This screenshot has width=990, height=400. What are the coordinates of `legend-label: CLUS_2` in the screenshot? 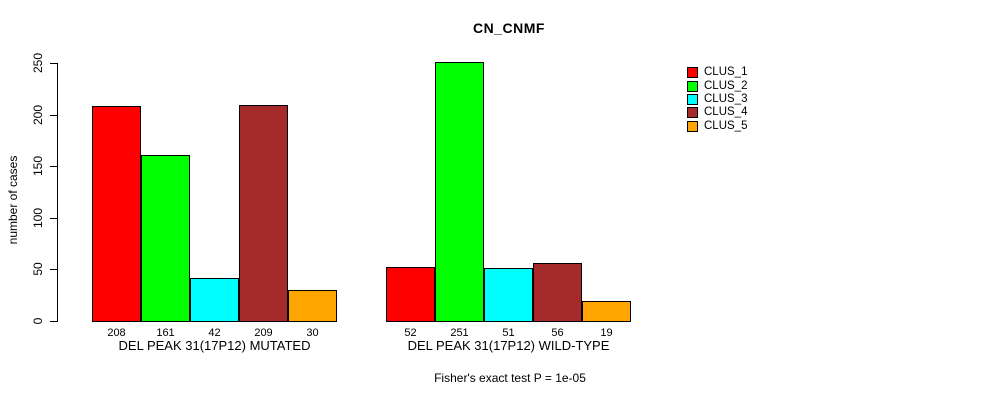 It's located at (726, 85).